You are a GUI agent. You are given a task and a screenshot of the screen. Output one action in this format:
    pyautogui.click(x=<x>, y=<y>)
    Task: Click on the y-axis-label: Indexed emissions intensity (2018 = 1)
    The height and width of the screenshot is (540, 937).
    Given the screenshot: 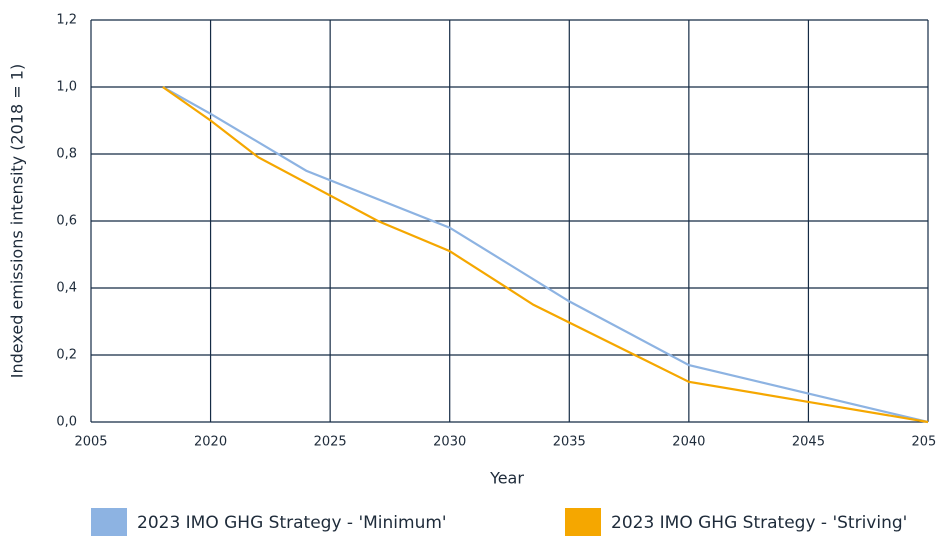 What is the action you would take?
    pyautogui.click(x=17, y=221)
    